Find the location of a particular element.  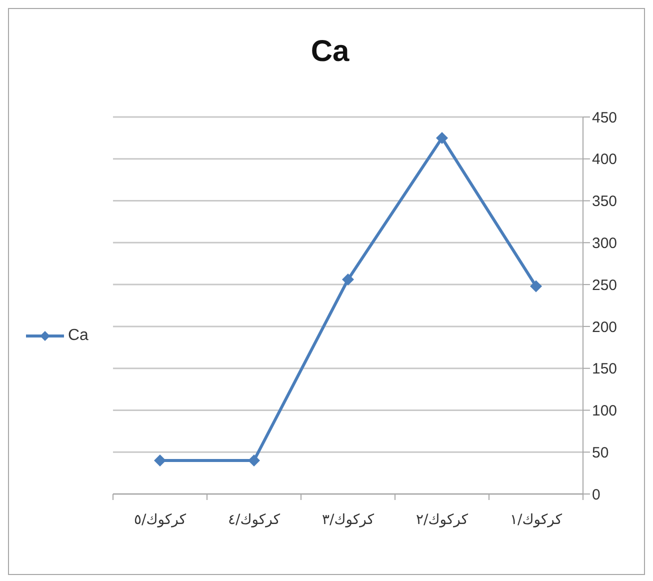

legend-label: Ca is located at coordinates (78, 336).